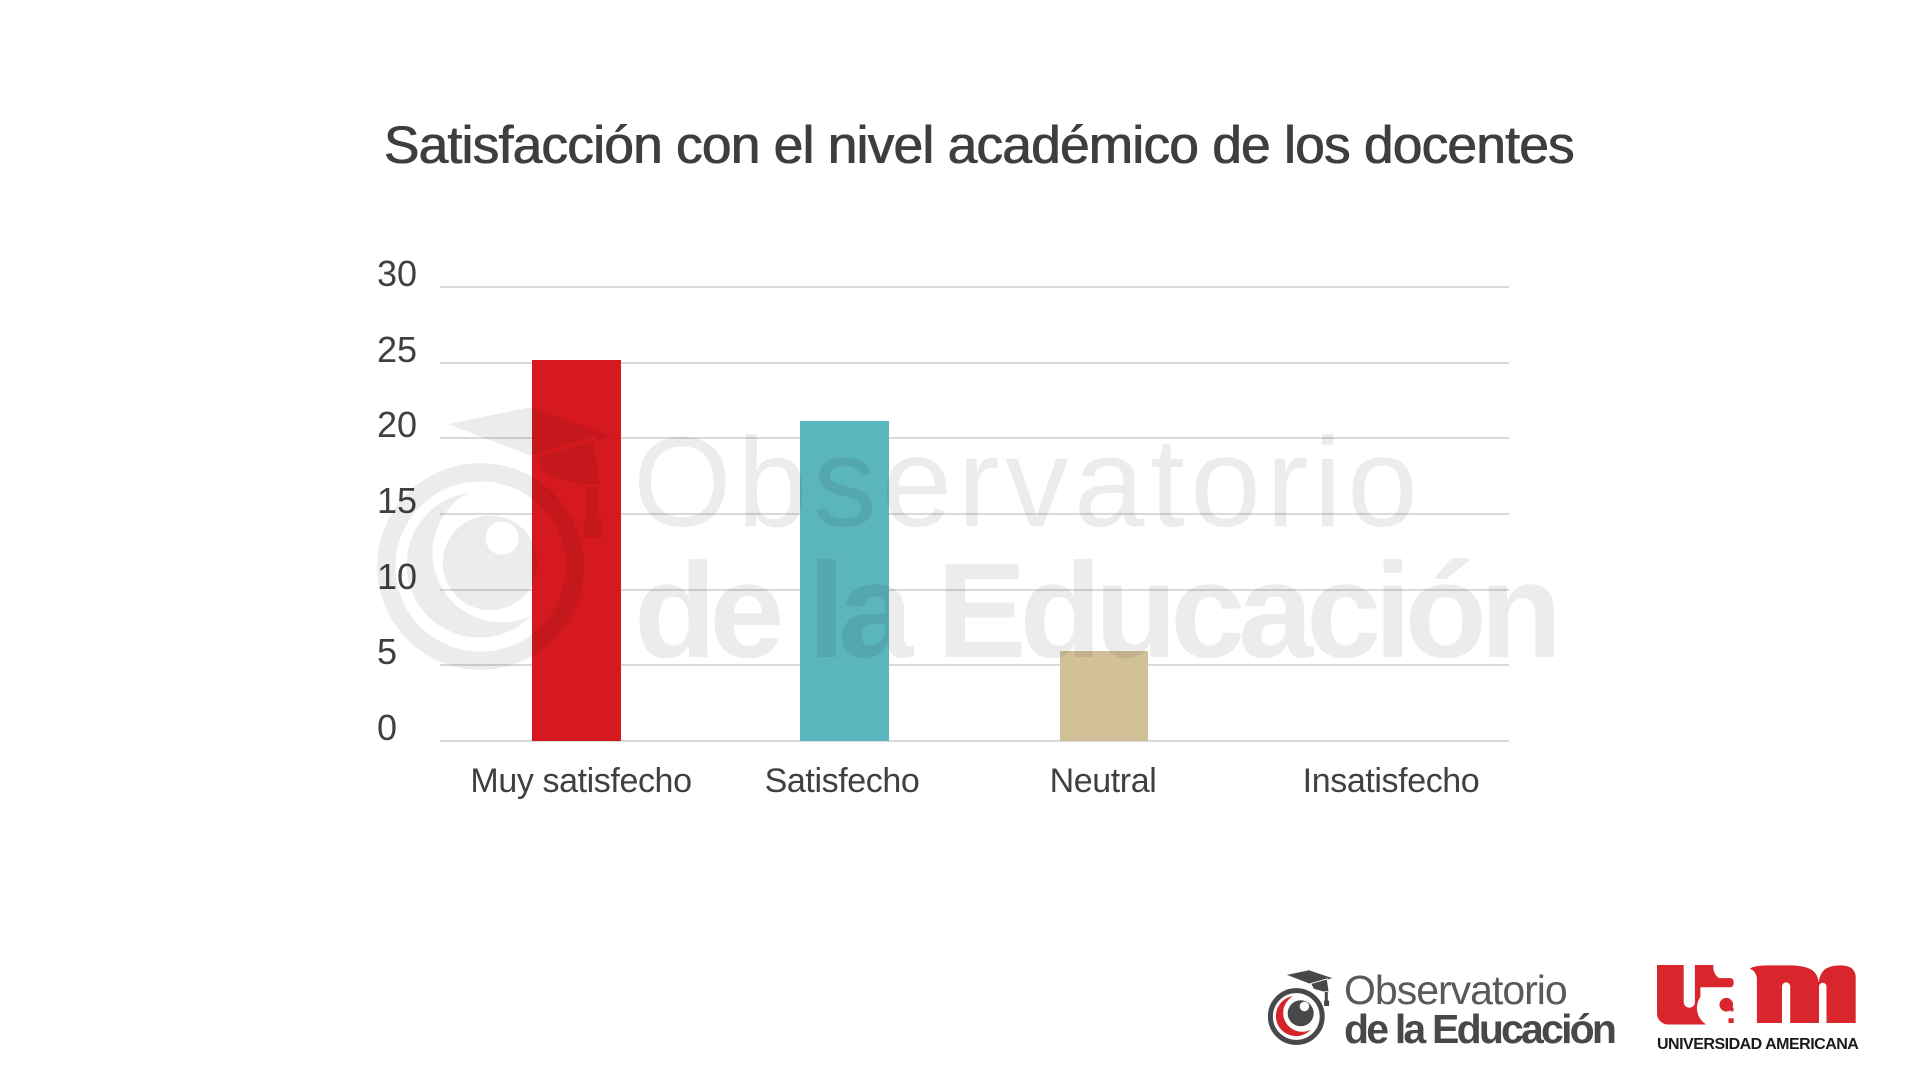 The width and height of the screenshot is (1920, 1085). What do you see at coordinates (1028, 482) in the screenshot?
I see `svg-text: Observatorio` at bounding box center [1028, 482].